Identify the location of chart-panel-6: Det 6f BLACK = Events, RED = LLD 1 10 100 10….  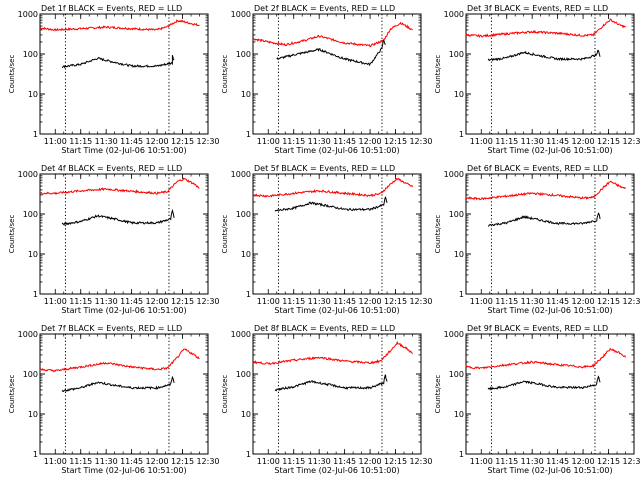
(537, 239).